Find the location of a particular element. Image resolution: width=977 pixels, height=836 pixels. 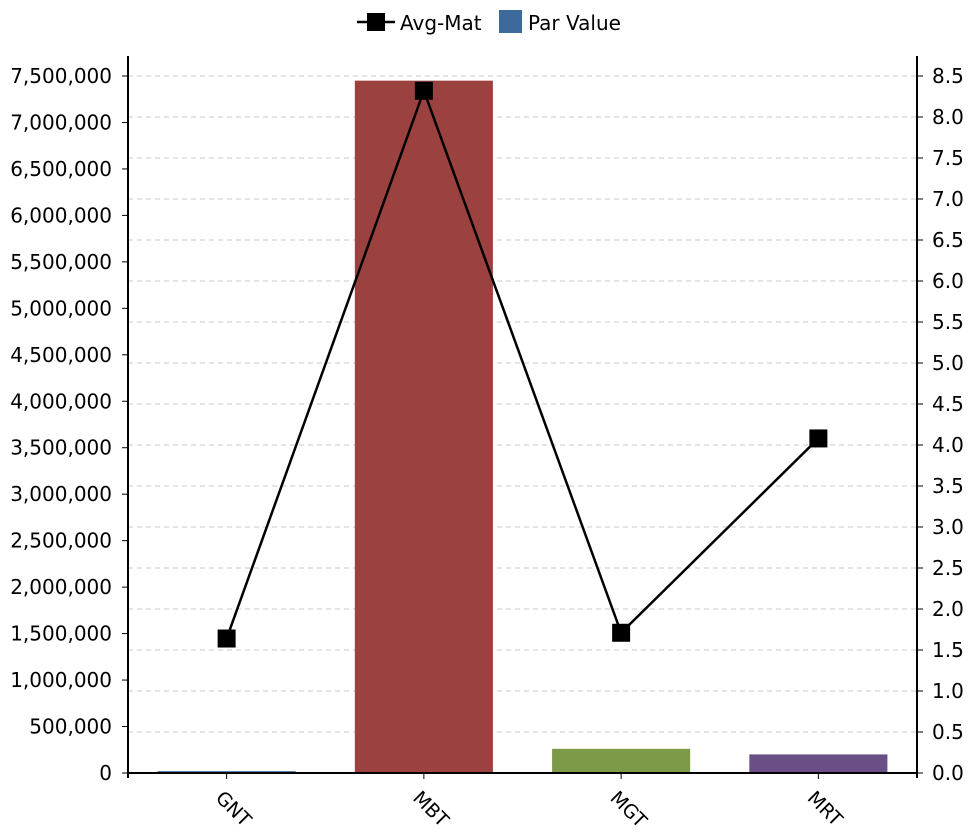

bar-mrt is located at coordinates (818, 763).